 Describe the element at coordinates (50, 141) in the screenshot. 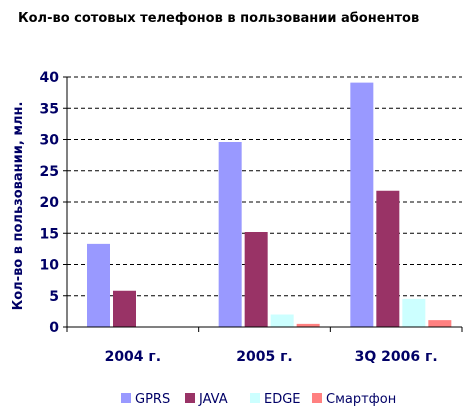

I see `y-tick-label: 30` at that location.